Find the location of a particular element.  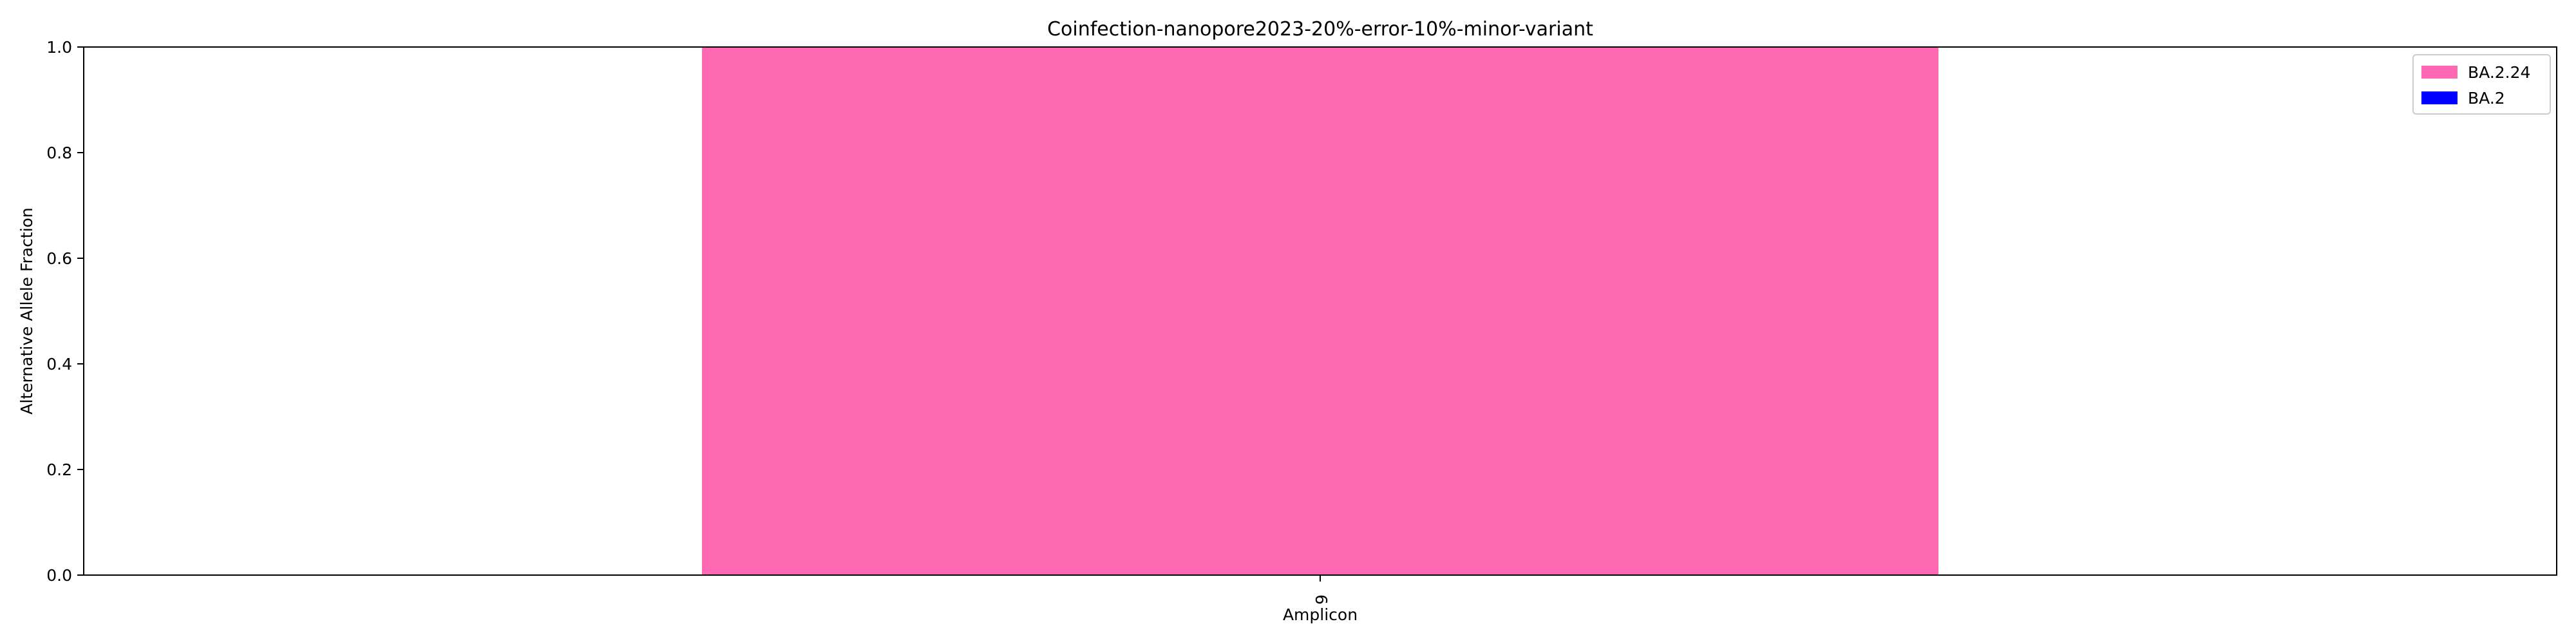

y-tick-label: 0.4 is located at coordinates (59, 365).